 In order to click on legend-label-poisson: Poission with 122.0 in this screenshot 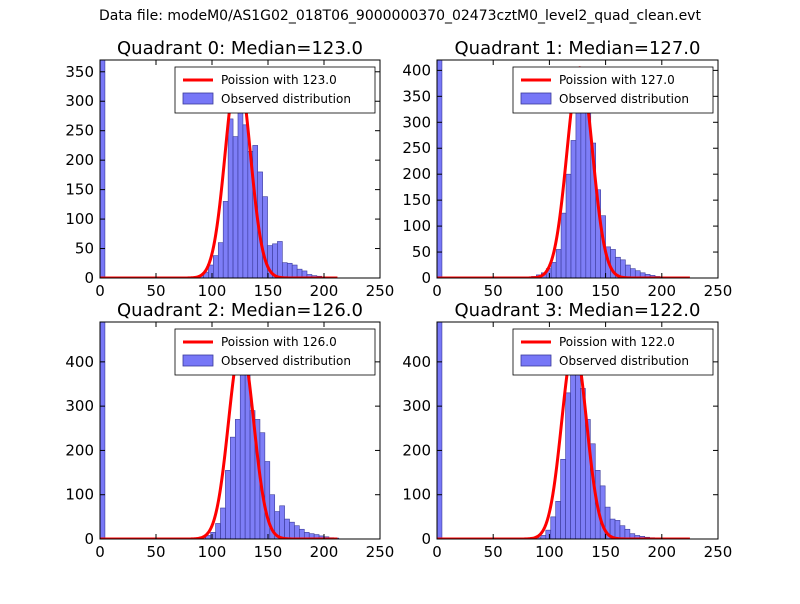, I will do `click(617, 342)`.